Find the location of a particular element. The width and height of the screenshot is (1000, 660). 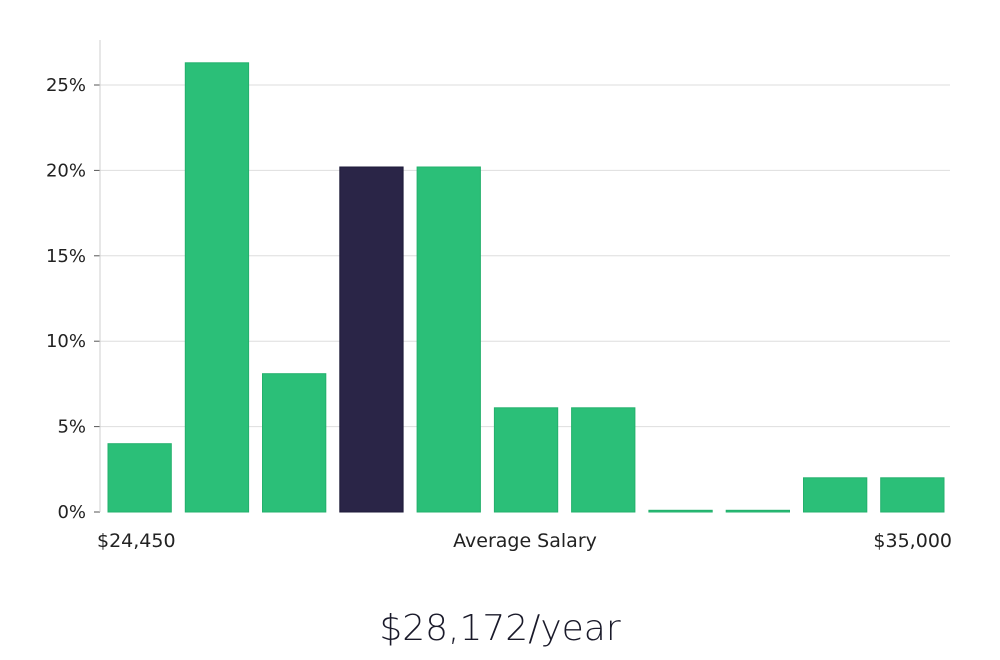

y-tick-label: 25% is located at coordinates (66, 85).